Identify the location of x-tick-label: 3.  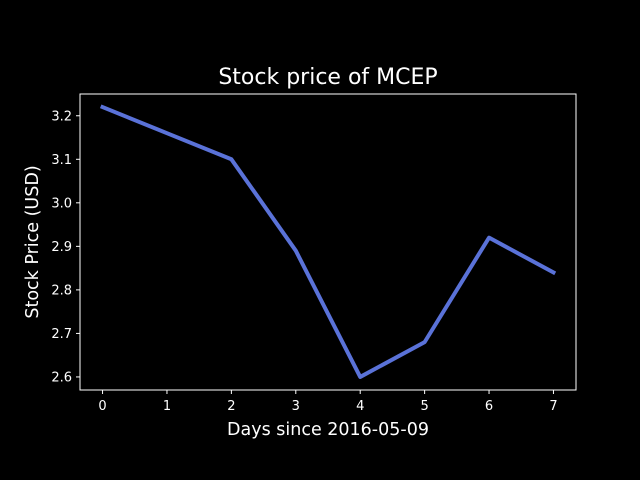
(296, 406).